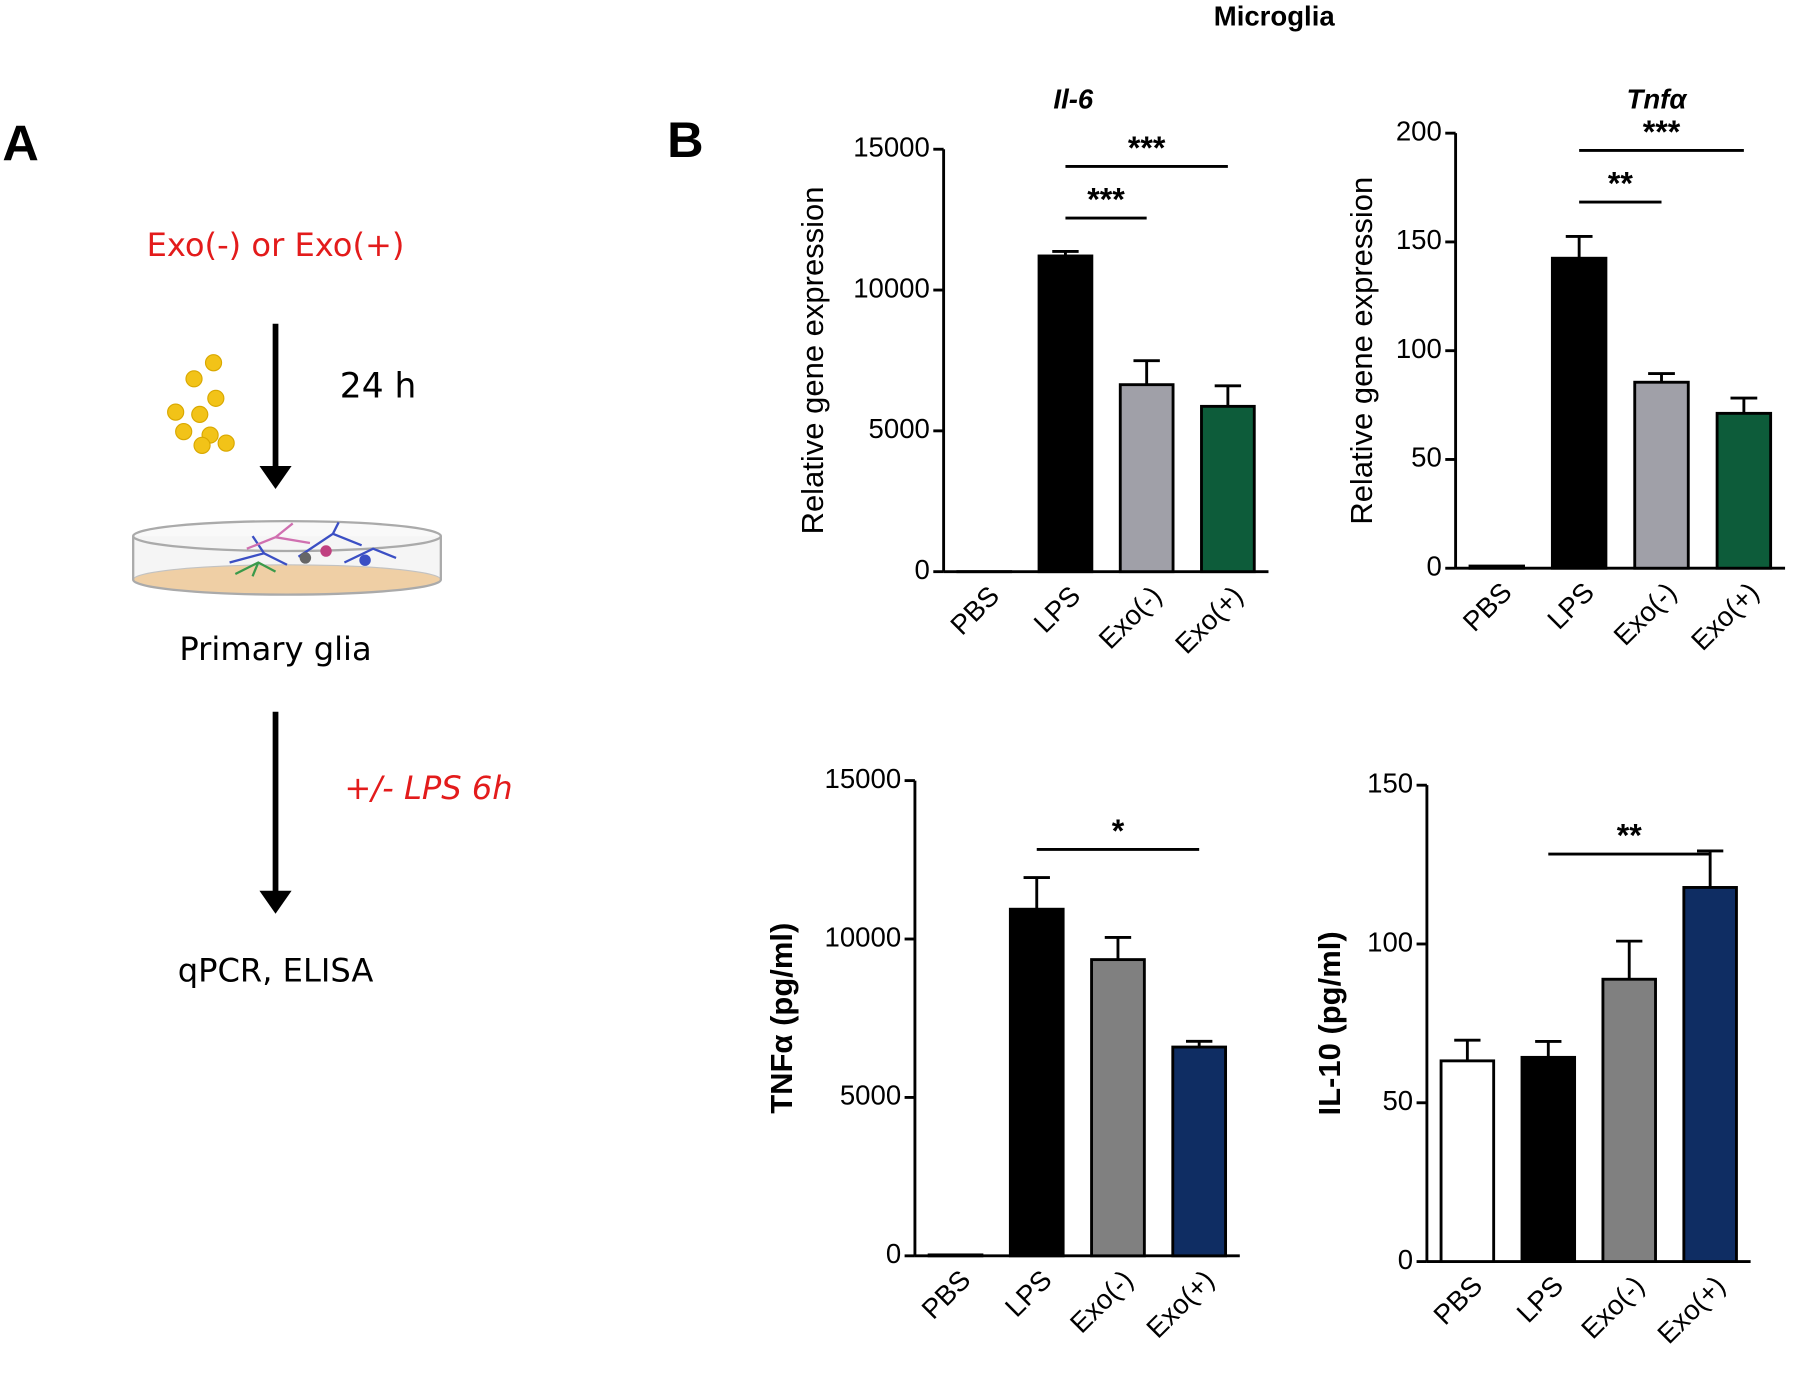  What do you see at coordinates (1658, 98) in the screenshot?
I see `chart-title: Tnfα` at bounding box center [1658, 98].